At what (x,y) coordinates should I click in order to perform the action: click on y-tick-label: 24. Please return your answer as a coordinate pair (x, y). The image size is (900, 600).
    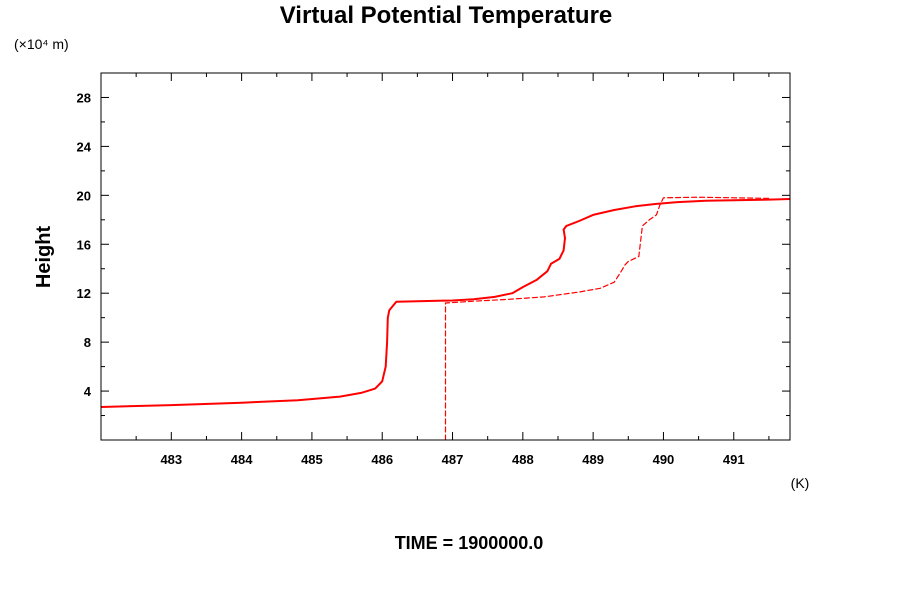
    Looking at the image, I should click on (84, 146).